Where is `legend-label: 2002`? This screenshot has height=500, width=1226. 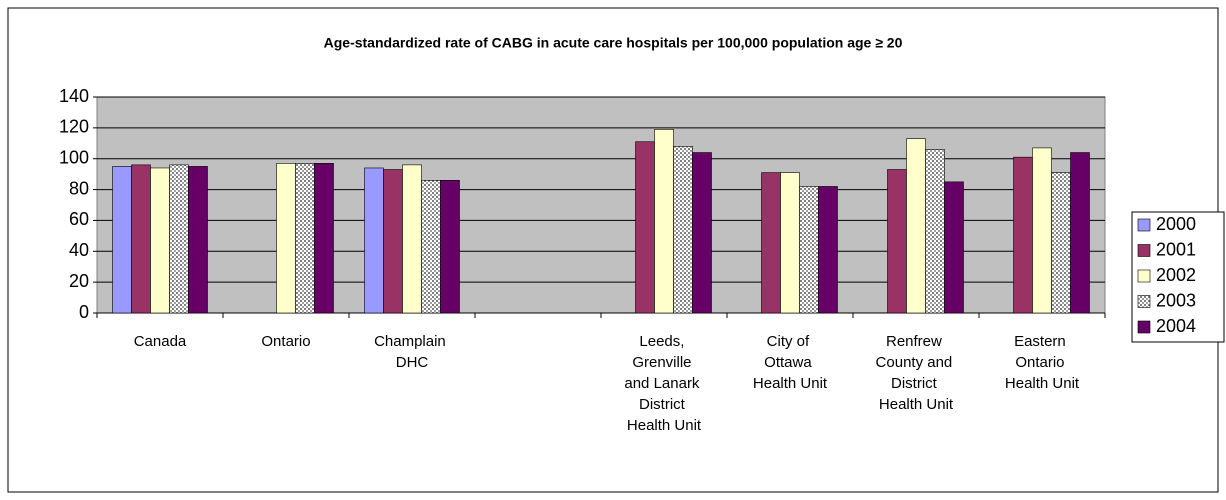
legend-label: 2002 is located at coordinates (1176, 275).